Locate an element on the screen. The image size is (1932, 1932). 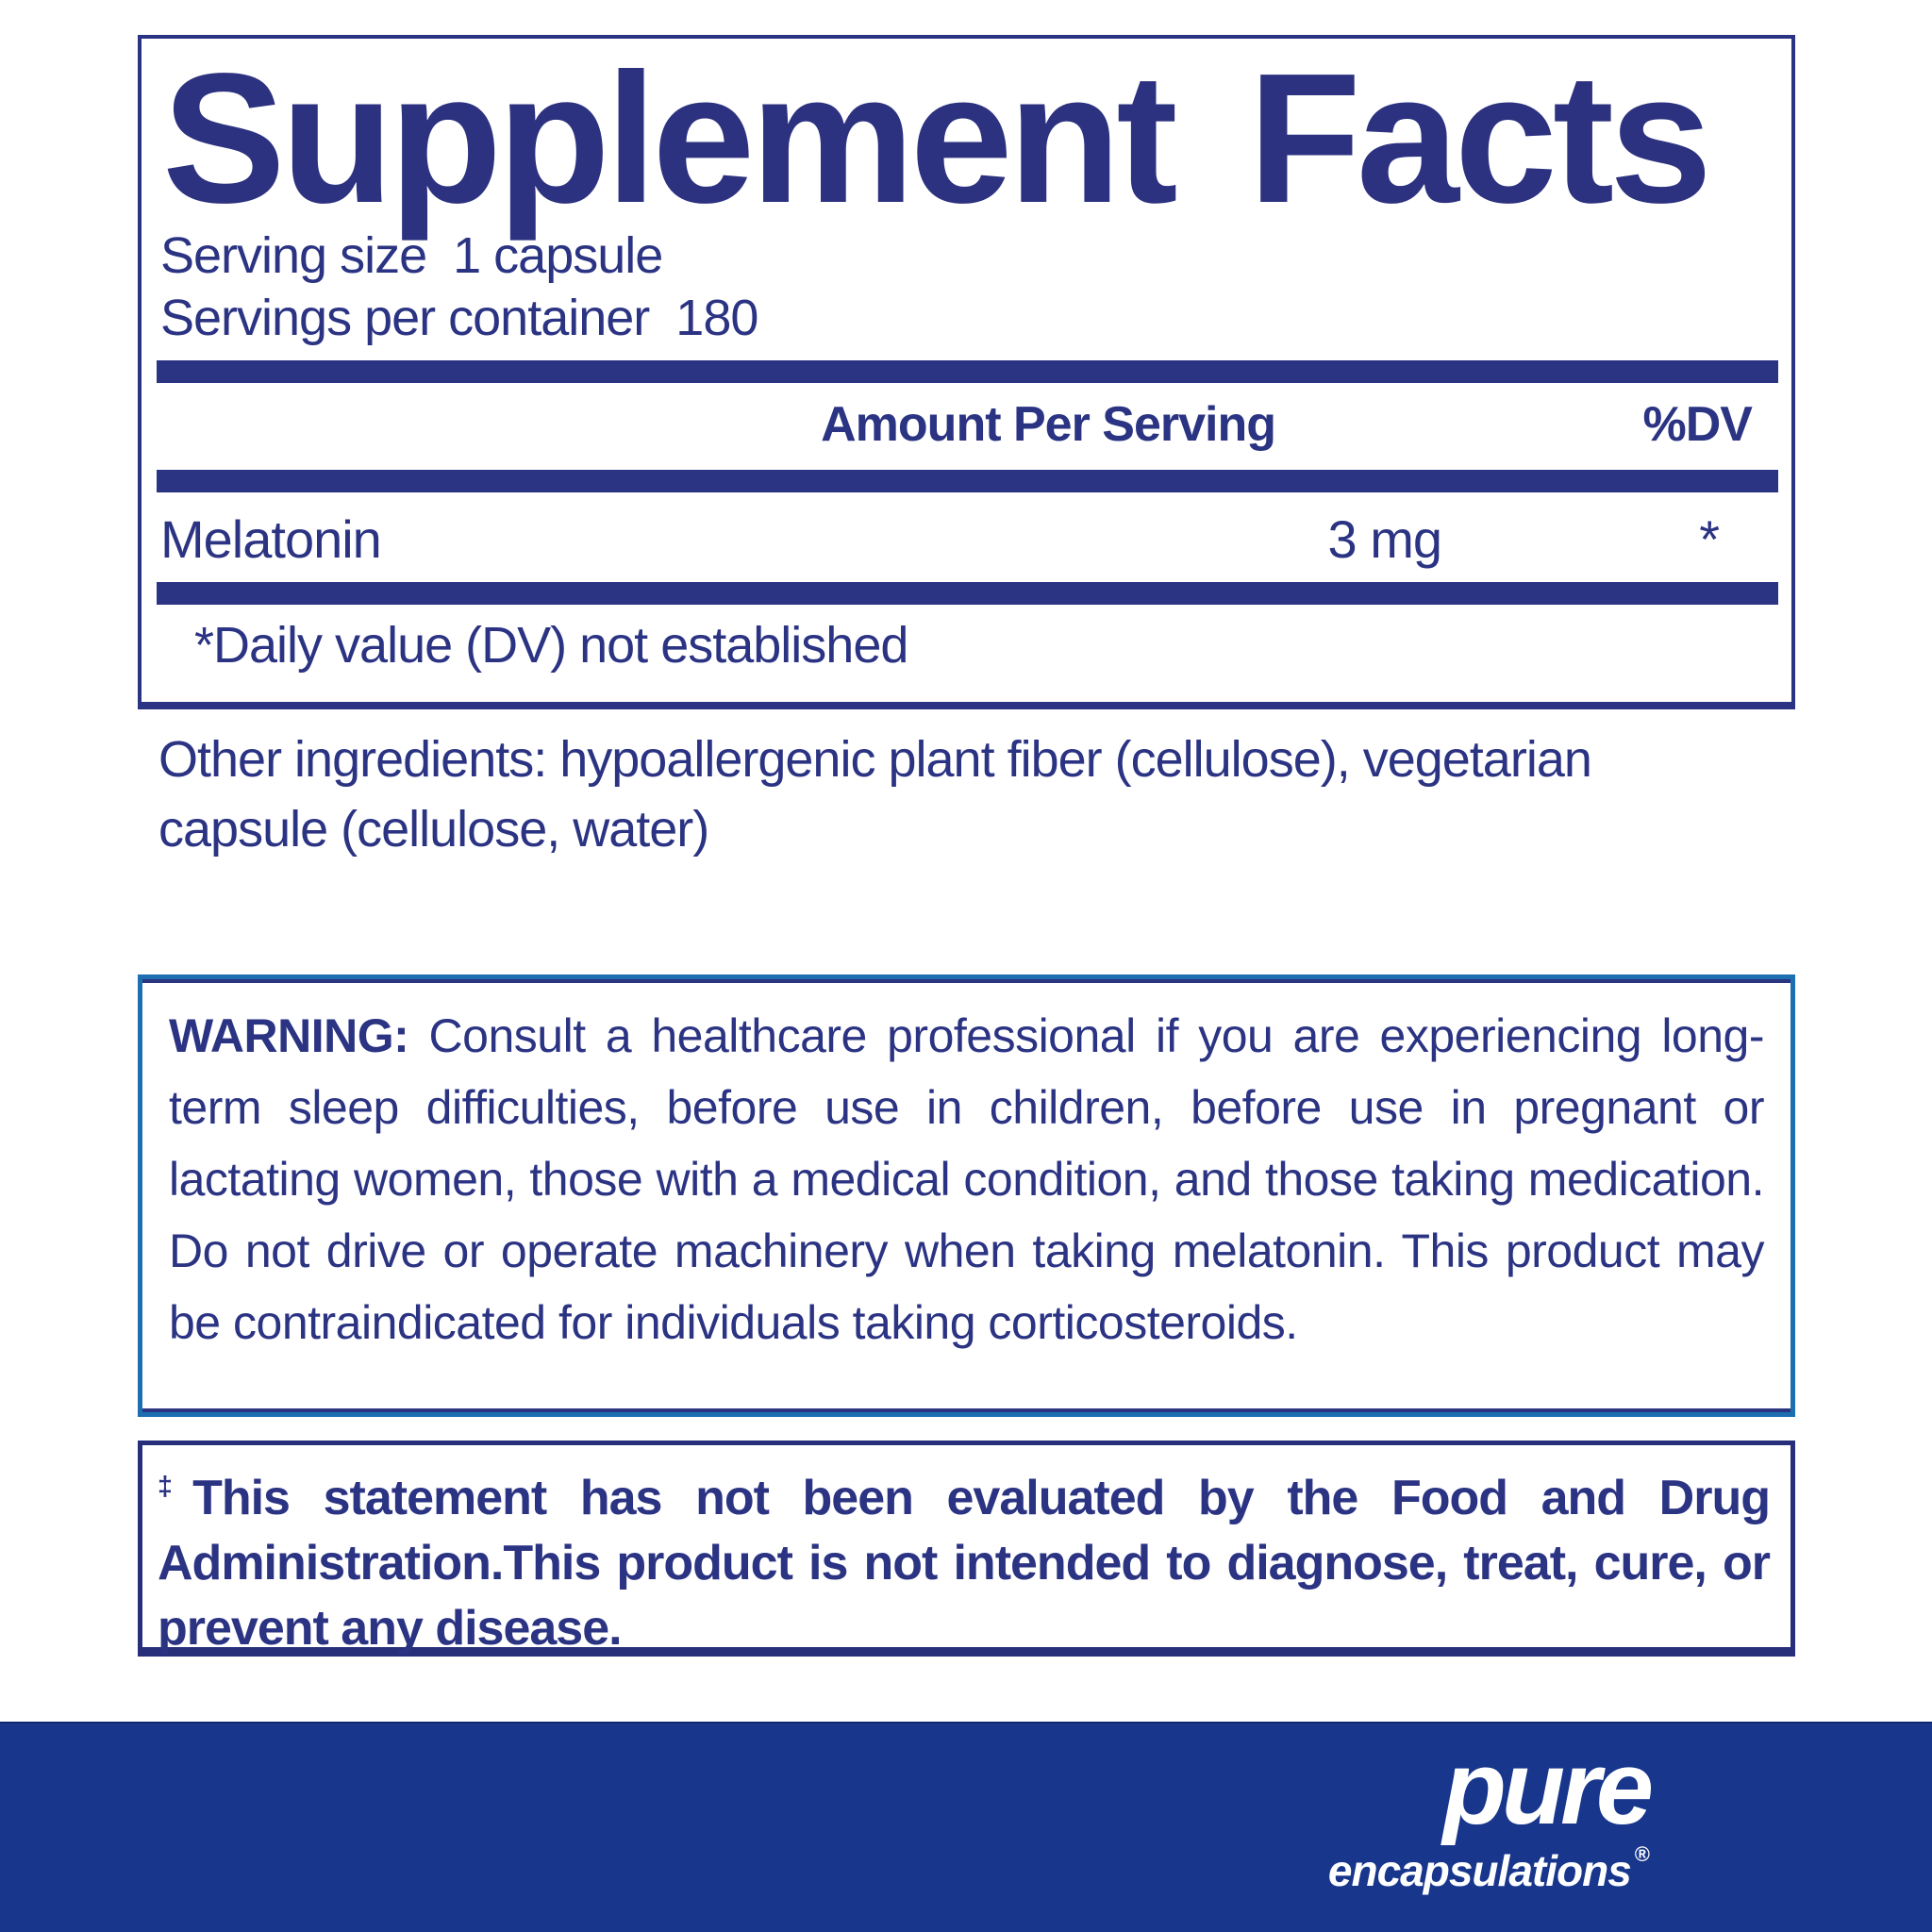
ingredient-amount: 3 mg is located at coordinates (1385, 539).